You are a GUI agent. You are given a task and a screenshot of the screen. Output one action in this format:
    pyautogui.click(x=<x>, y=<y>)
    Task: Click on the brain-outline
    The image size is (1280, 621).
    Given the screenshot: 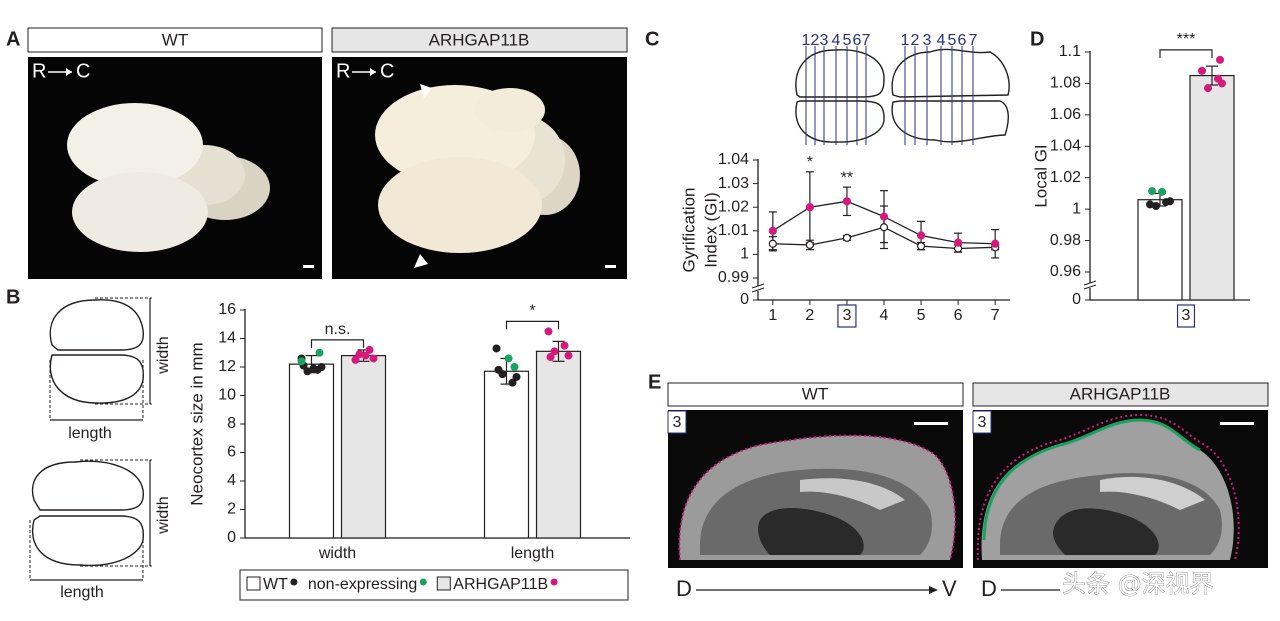 What is the action you would take?
    pyautogui.click(x=88, y=433)
    